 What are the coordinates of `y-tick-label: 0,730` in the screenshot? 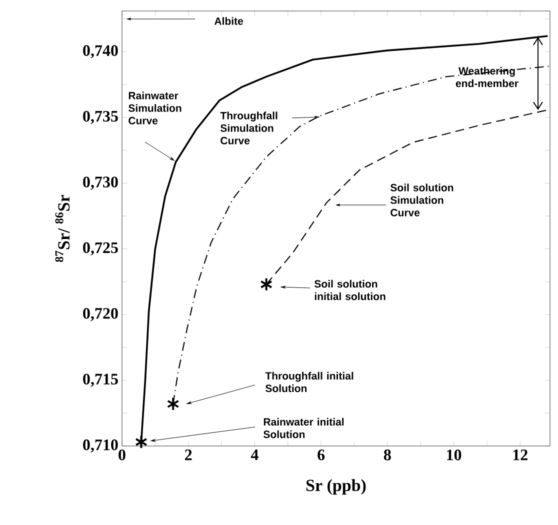 It's located at (100, 183).